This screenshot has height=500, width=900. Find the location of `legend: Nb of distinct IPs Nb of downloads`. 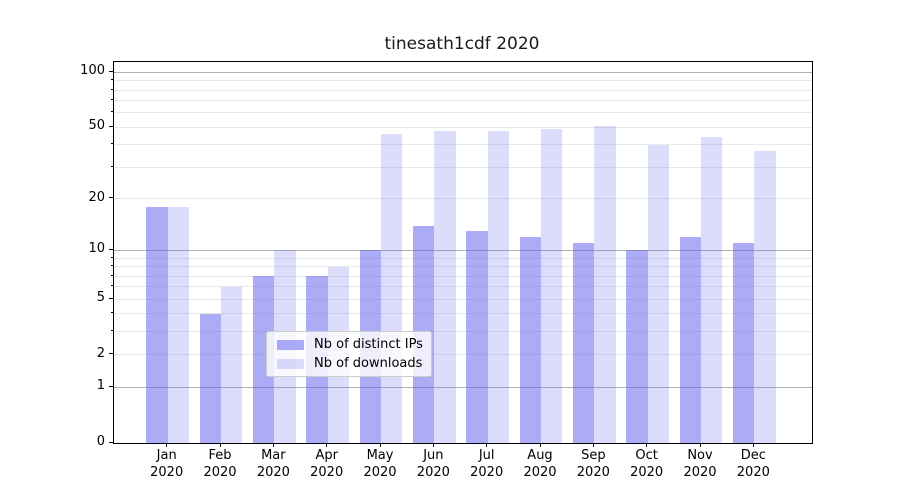

legend: Nb of distinct IPs Nb of downloads is located at coordinates (349, 354).